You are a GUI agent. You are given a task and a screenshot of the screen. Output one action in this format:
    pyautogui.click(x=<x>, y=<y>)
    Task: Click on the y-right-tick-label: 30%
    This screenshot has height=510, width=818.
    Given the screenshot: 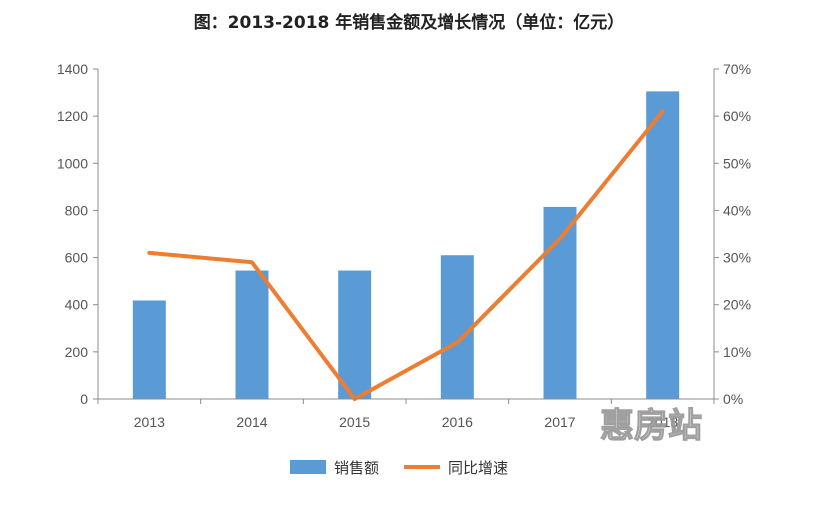 What is the action you would take?
    pyautogui.click(x=737, y=258)
    